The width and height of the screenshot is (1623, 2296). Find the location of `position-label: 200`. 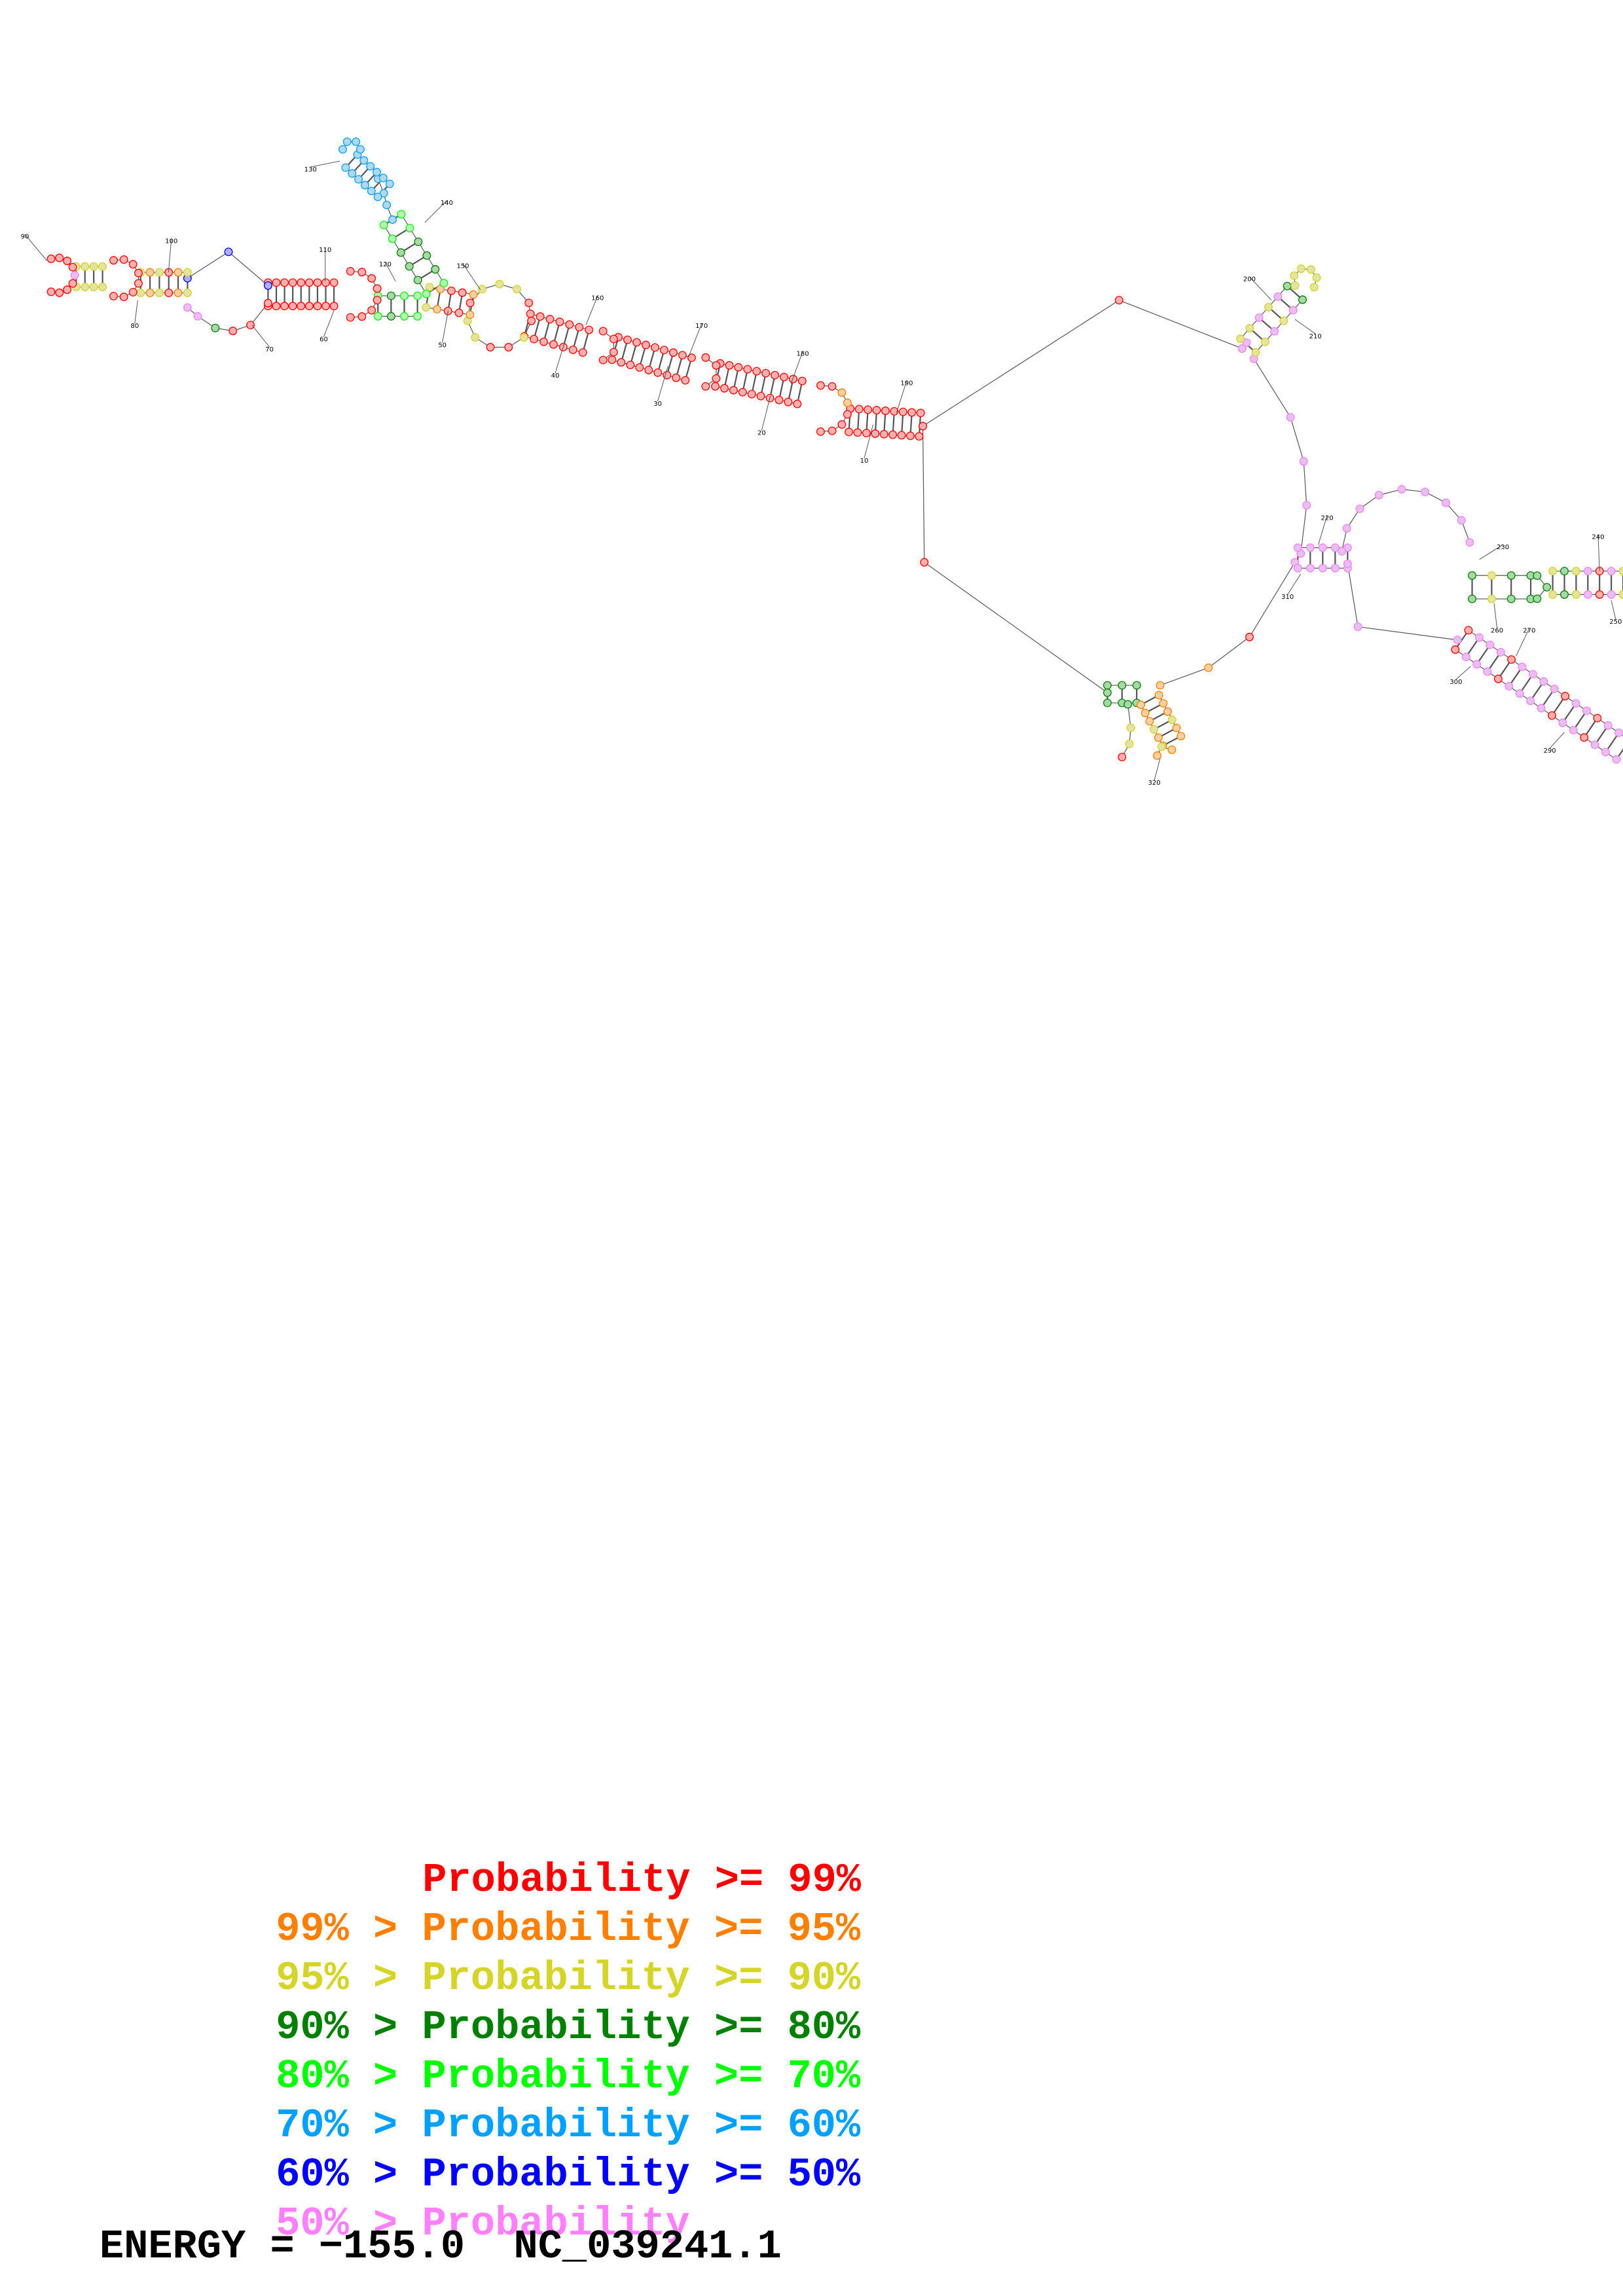

position-label: 200 is located at coordinates (1249, 279).